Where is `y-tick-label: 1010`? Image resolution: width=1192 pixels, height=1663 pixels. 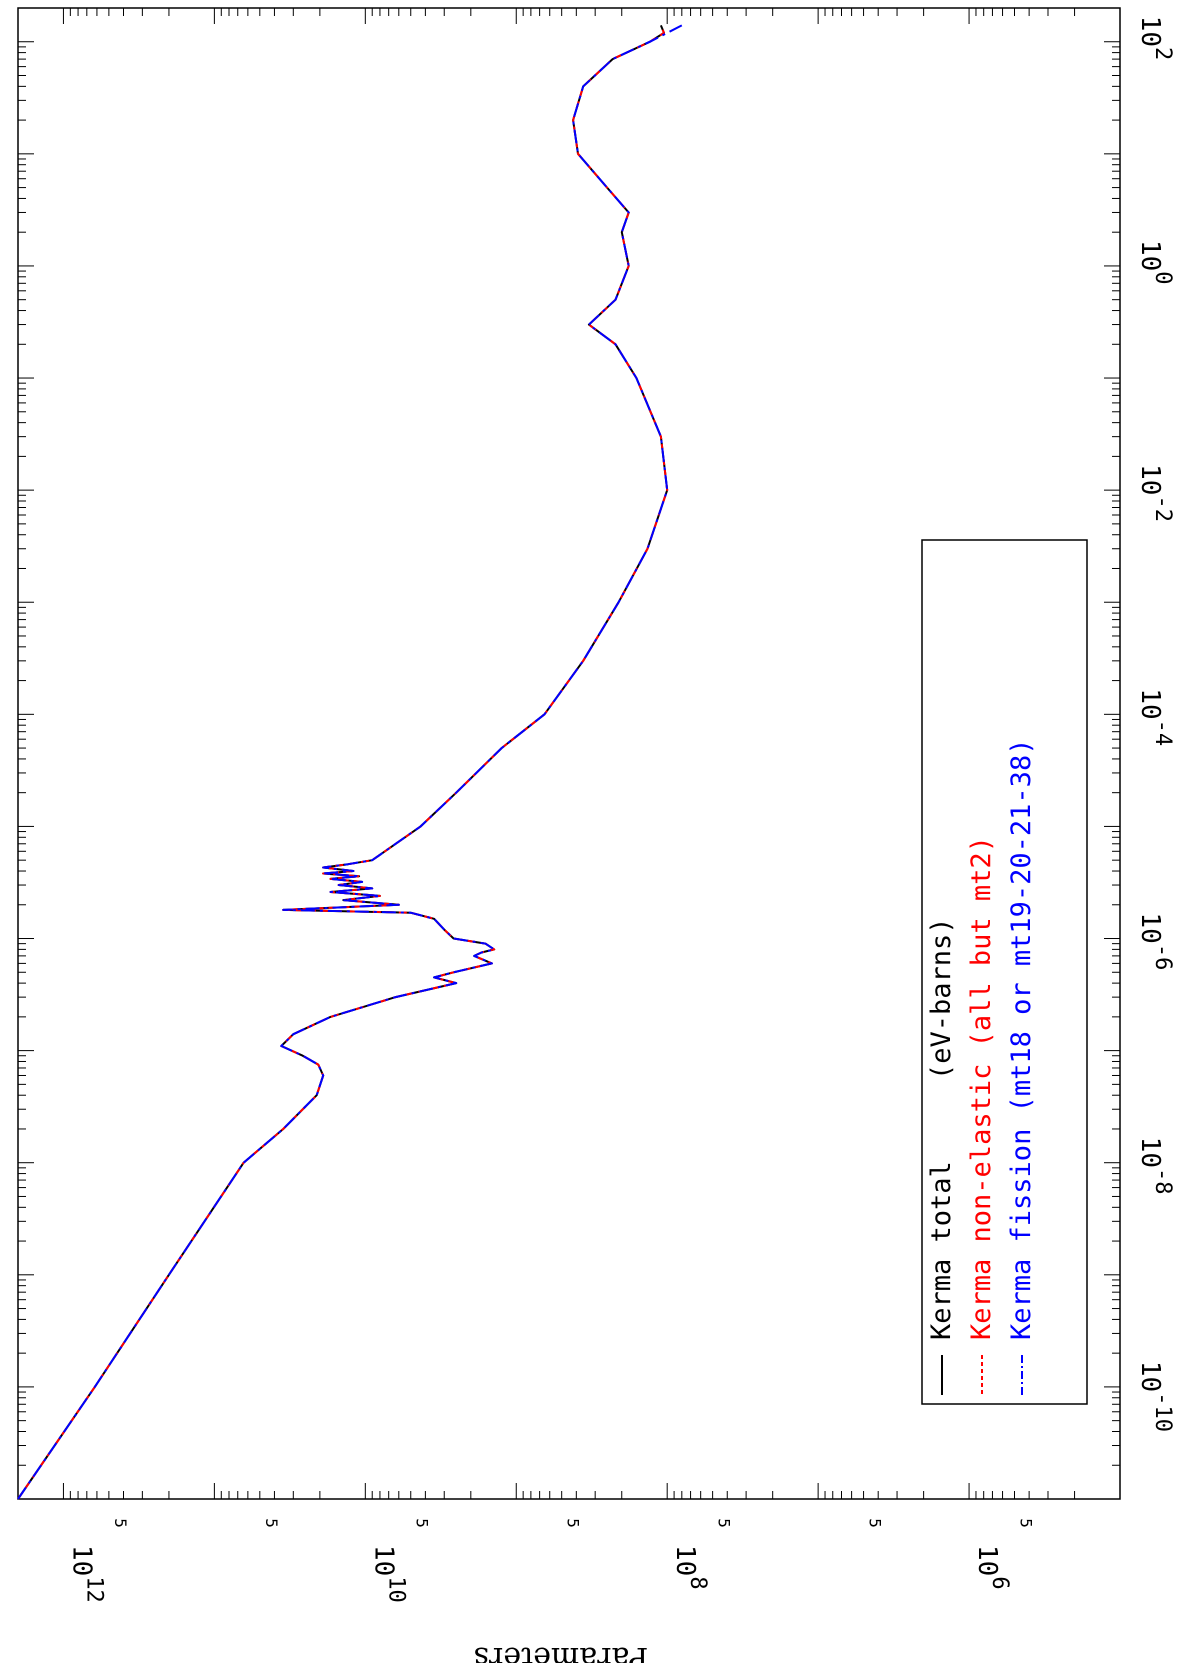
y-tick-label: 1010 is located at coordinates (388, 1574).